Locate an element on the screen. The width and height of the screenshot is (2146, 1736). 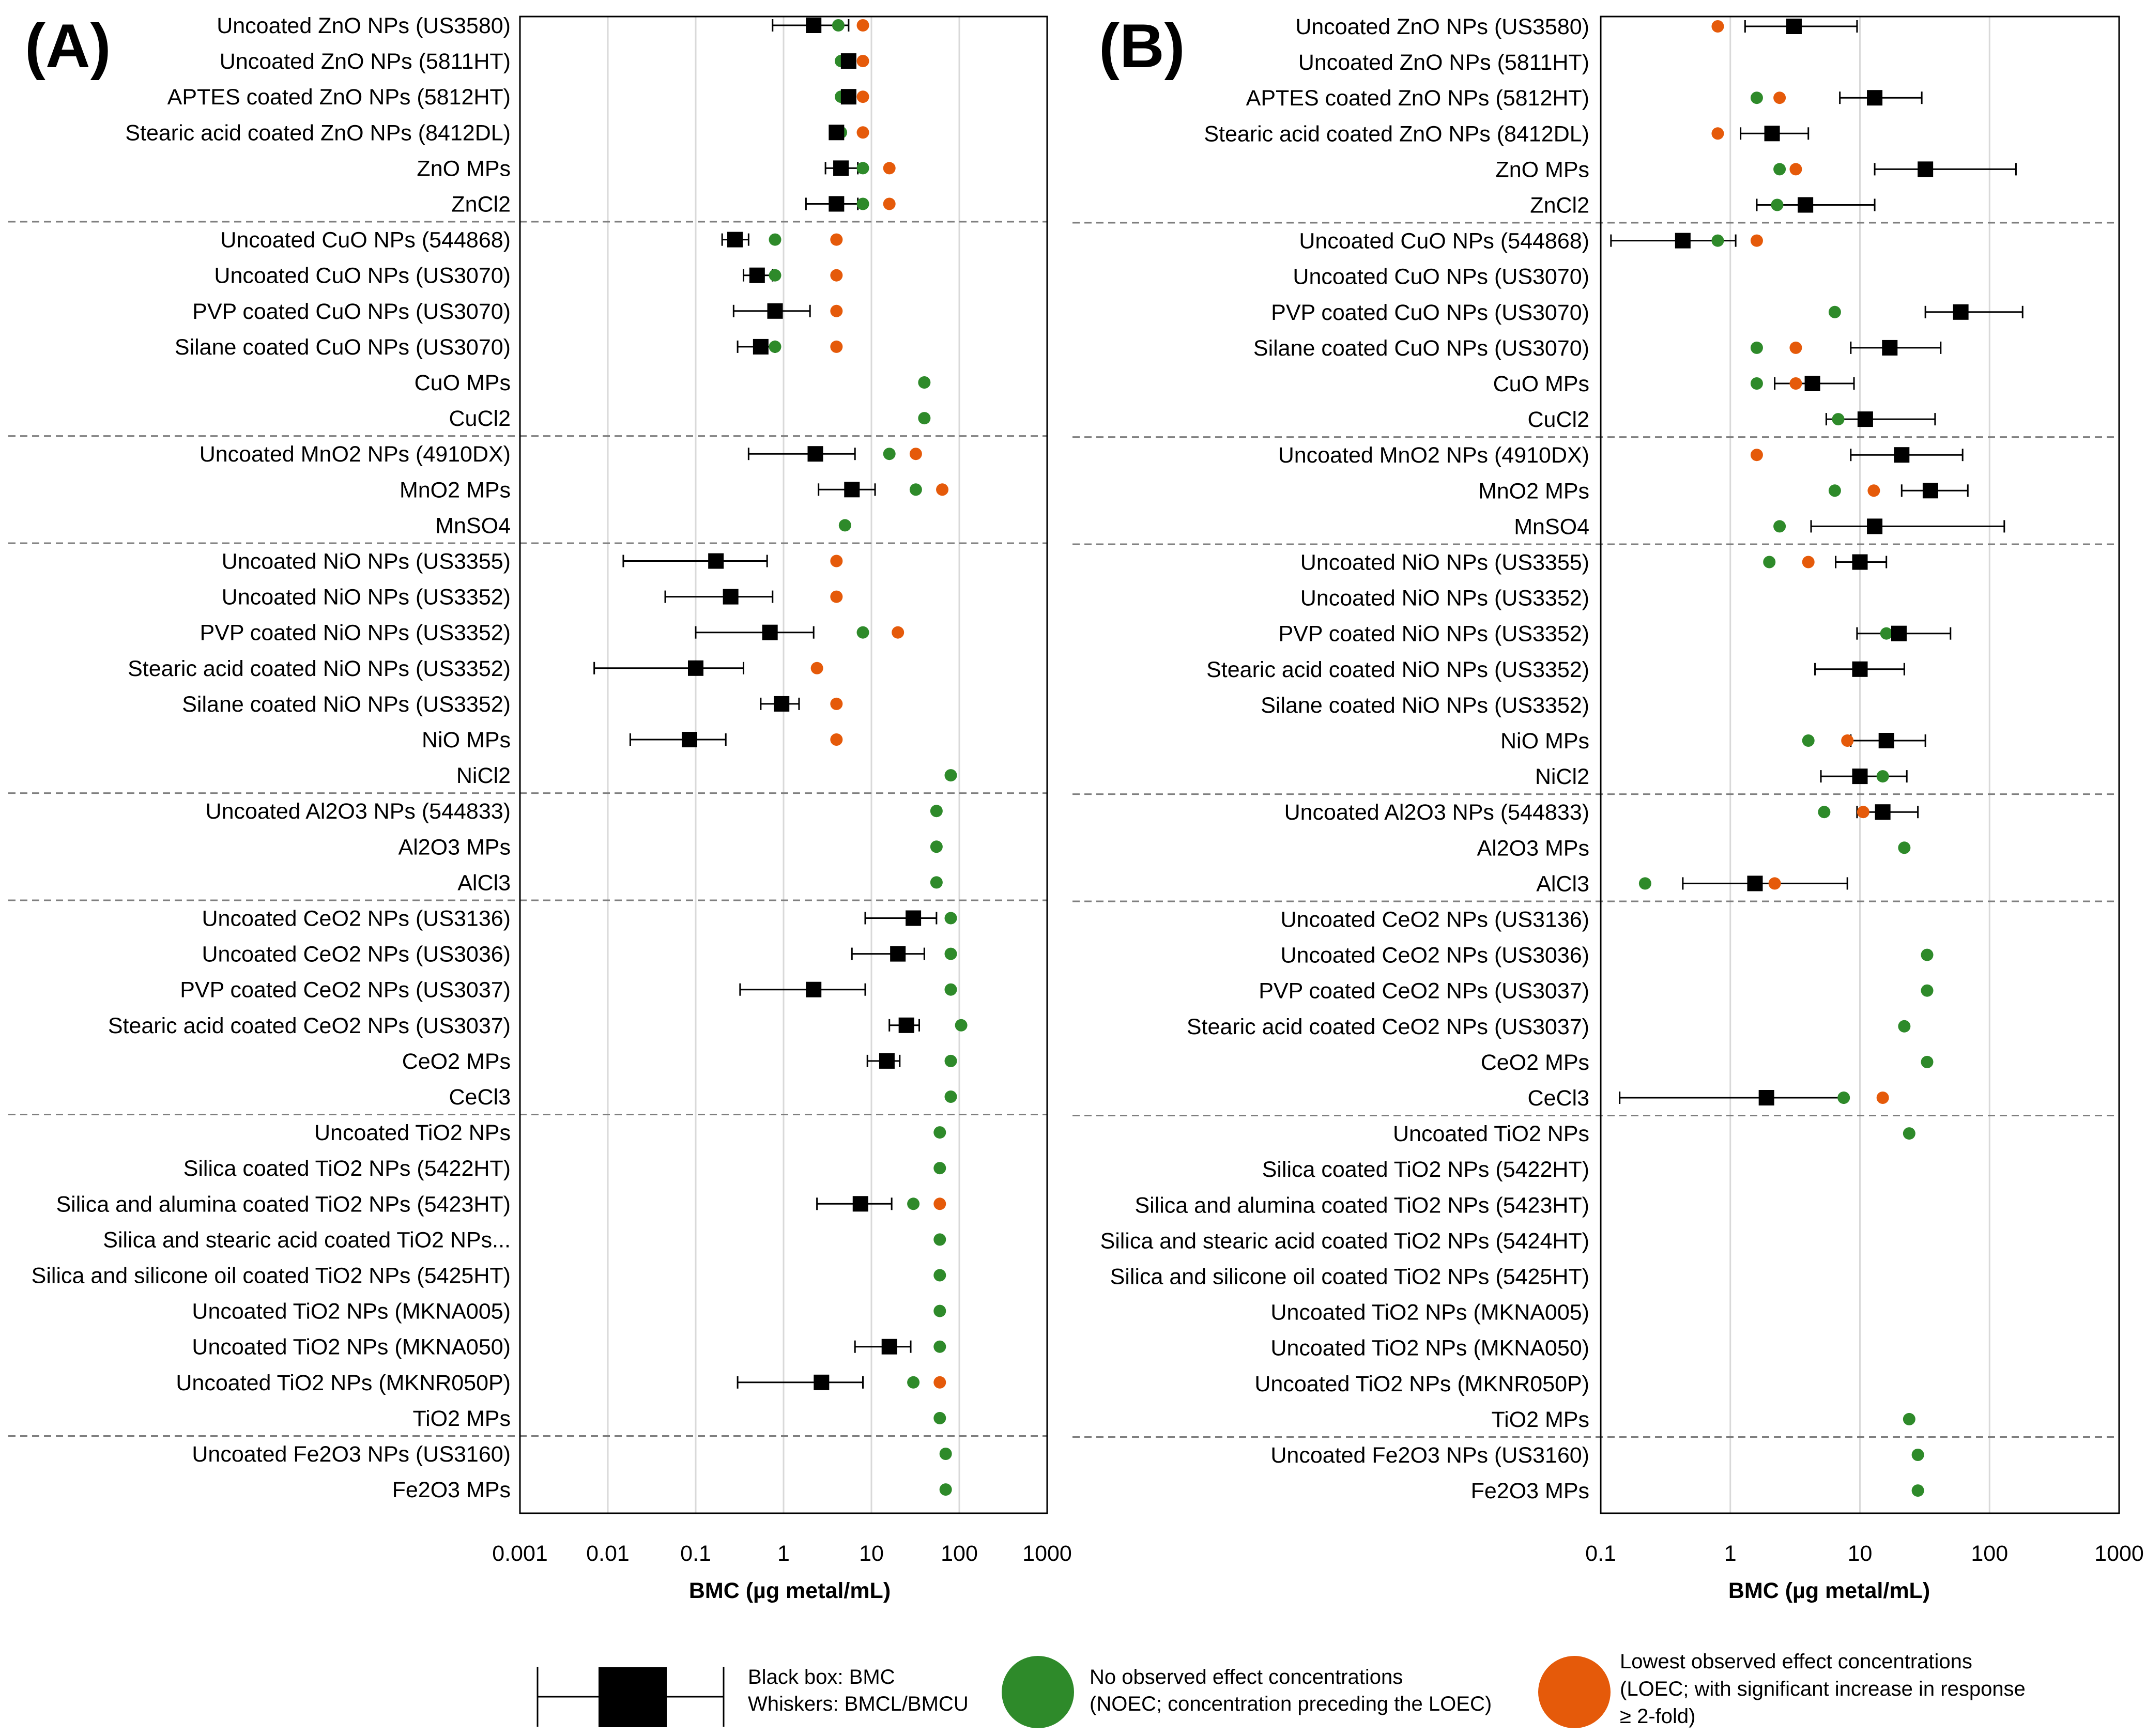
panel-b-data-row: PVP coated CeO2 NPs (US3037) is located at coordinates (1596, 991).